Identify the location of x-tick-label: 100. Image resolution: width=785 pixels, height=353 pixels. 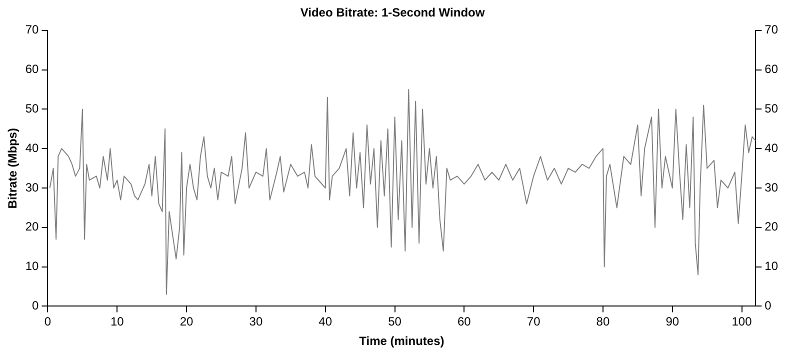
(742, 321).